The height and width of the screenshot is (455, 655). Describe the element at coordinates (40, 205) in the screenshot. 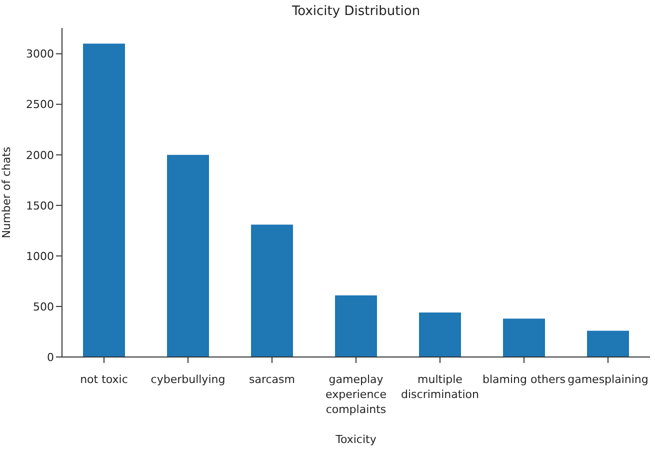

I see `y-tick-label: 1500` at that location.